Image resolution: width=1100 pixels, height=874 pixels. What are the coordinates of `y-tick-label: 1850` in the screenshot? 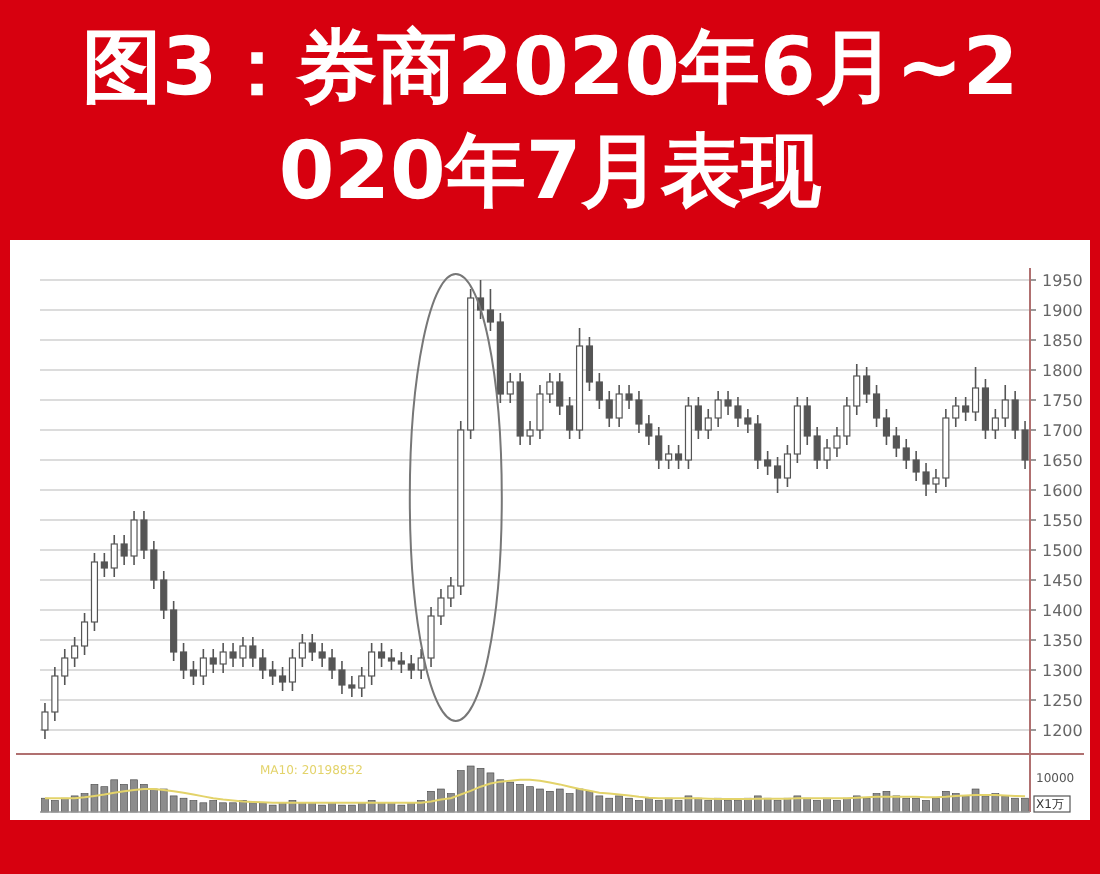 It's located at (1062, 341).